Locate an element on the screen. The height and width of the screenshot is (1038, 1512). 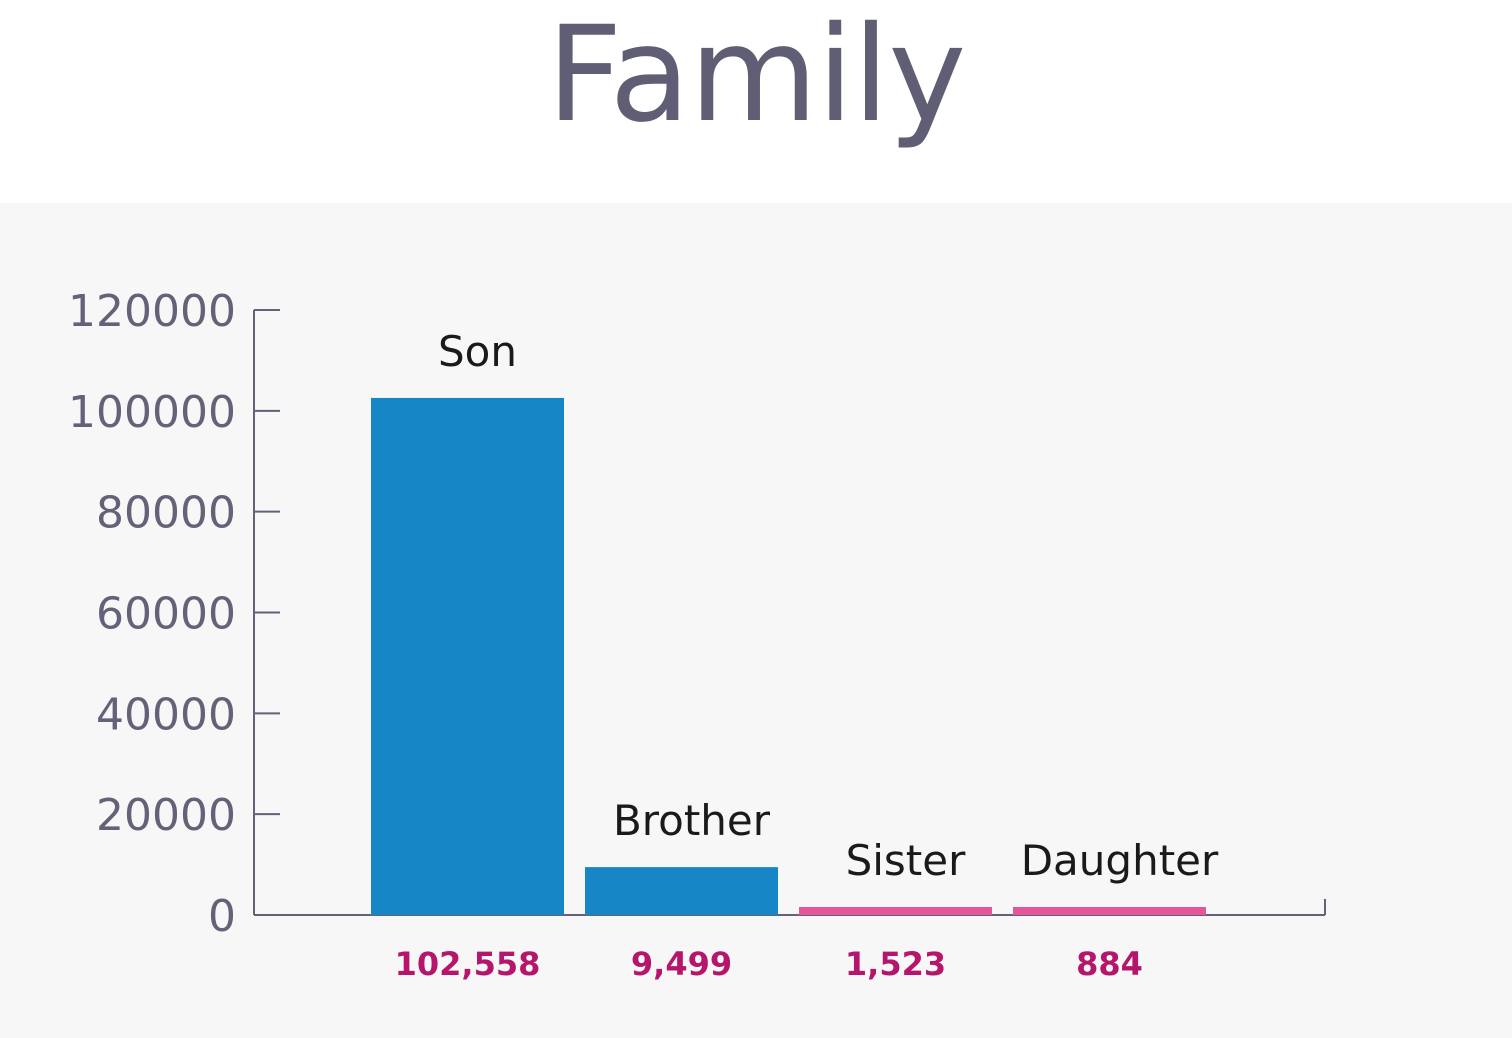
y-tick-label: 0 is located at coordinates (222, 916).